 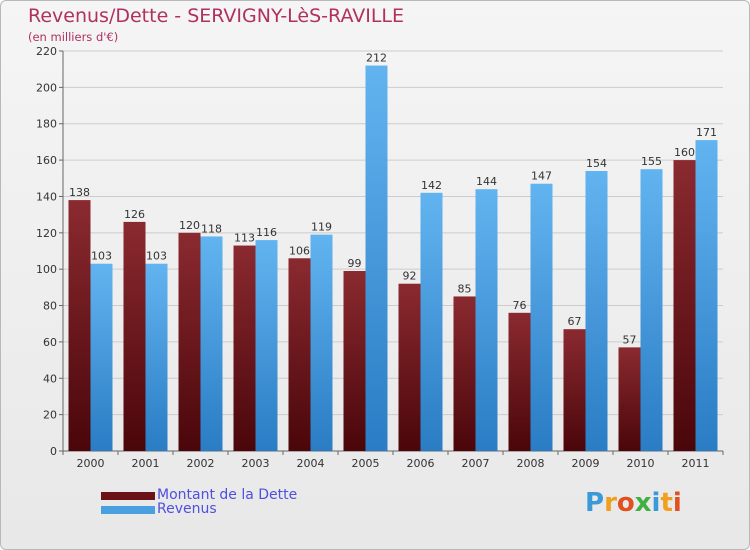 What do you see at coordinates (73, 37) in the screenshot?
I see `chart-subtitle: (en milliers d'€)` at bounding box center [73, 37].